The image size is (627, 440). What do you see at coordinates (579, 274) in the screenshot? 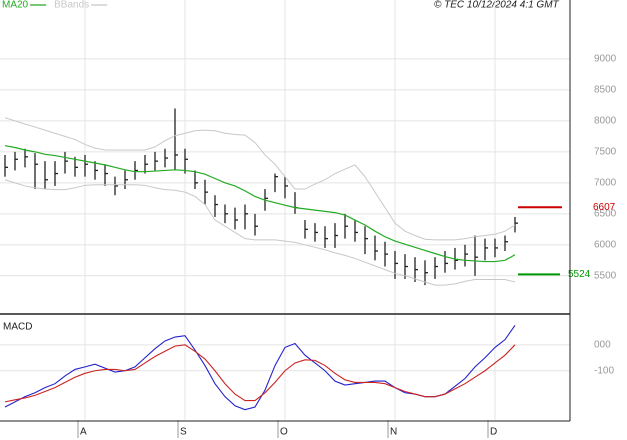
I see `level-label: 5524` at bounding box center [579, 274].